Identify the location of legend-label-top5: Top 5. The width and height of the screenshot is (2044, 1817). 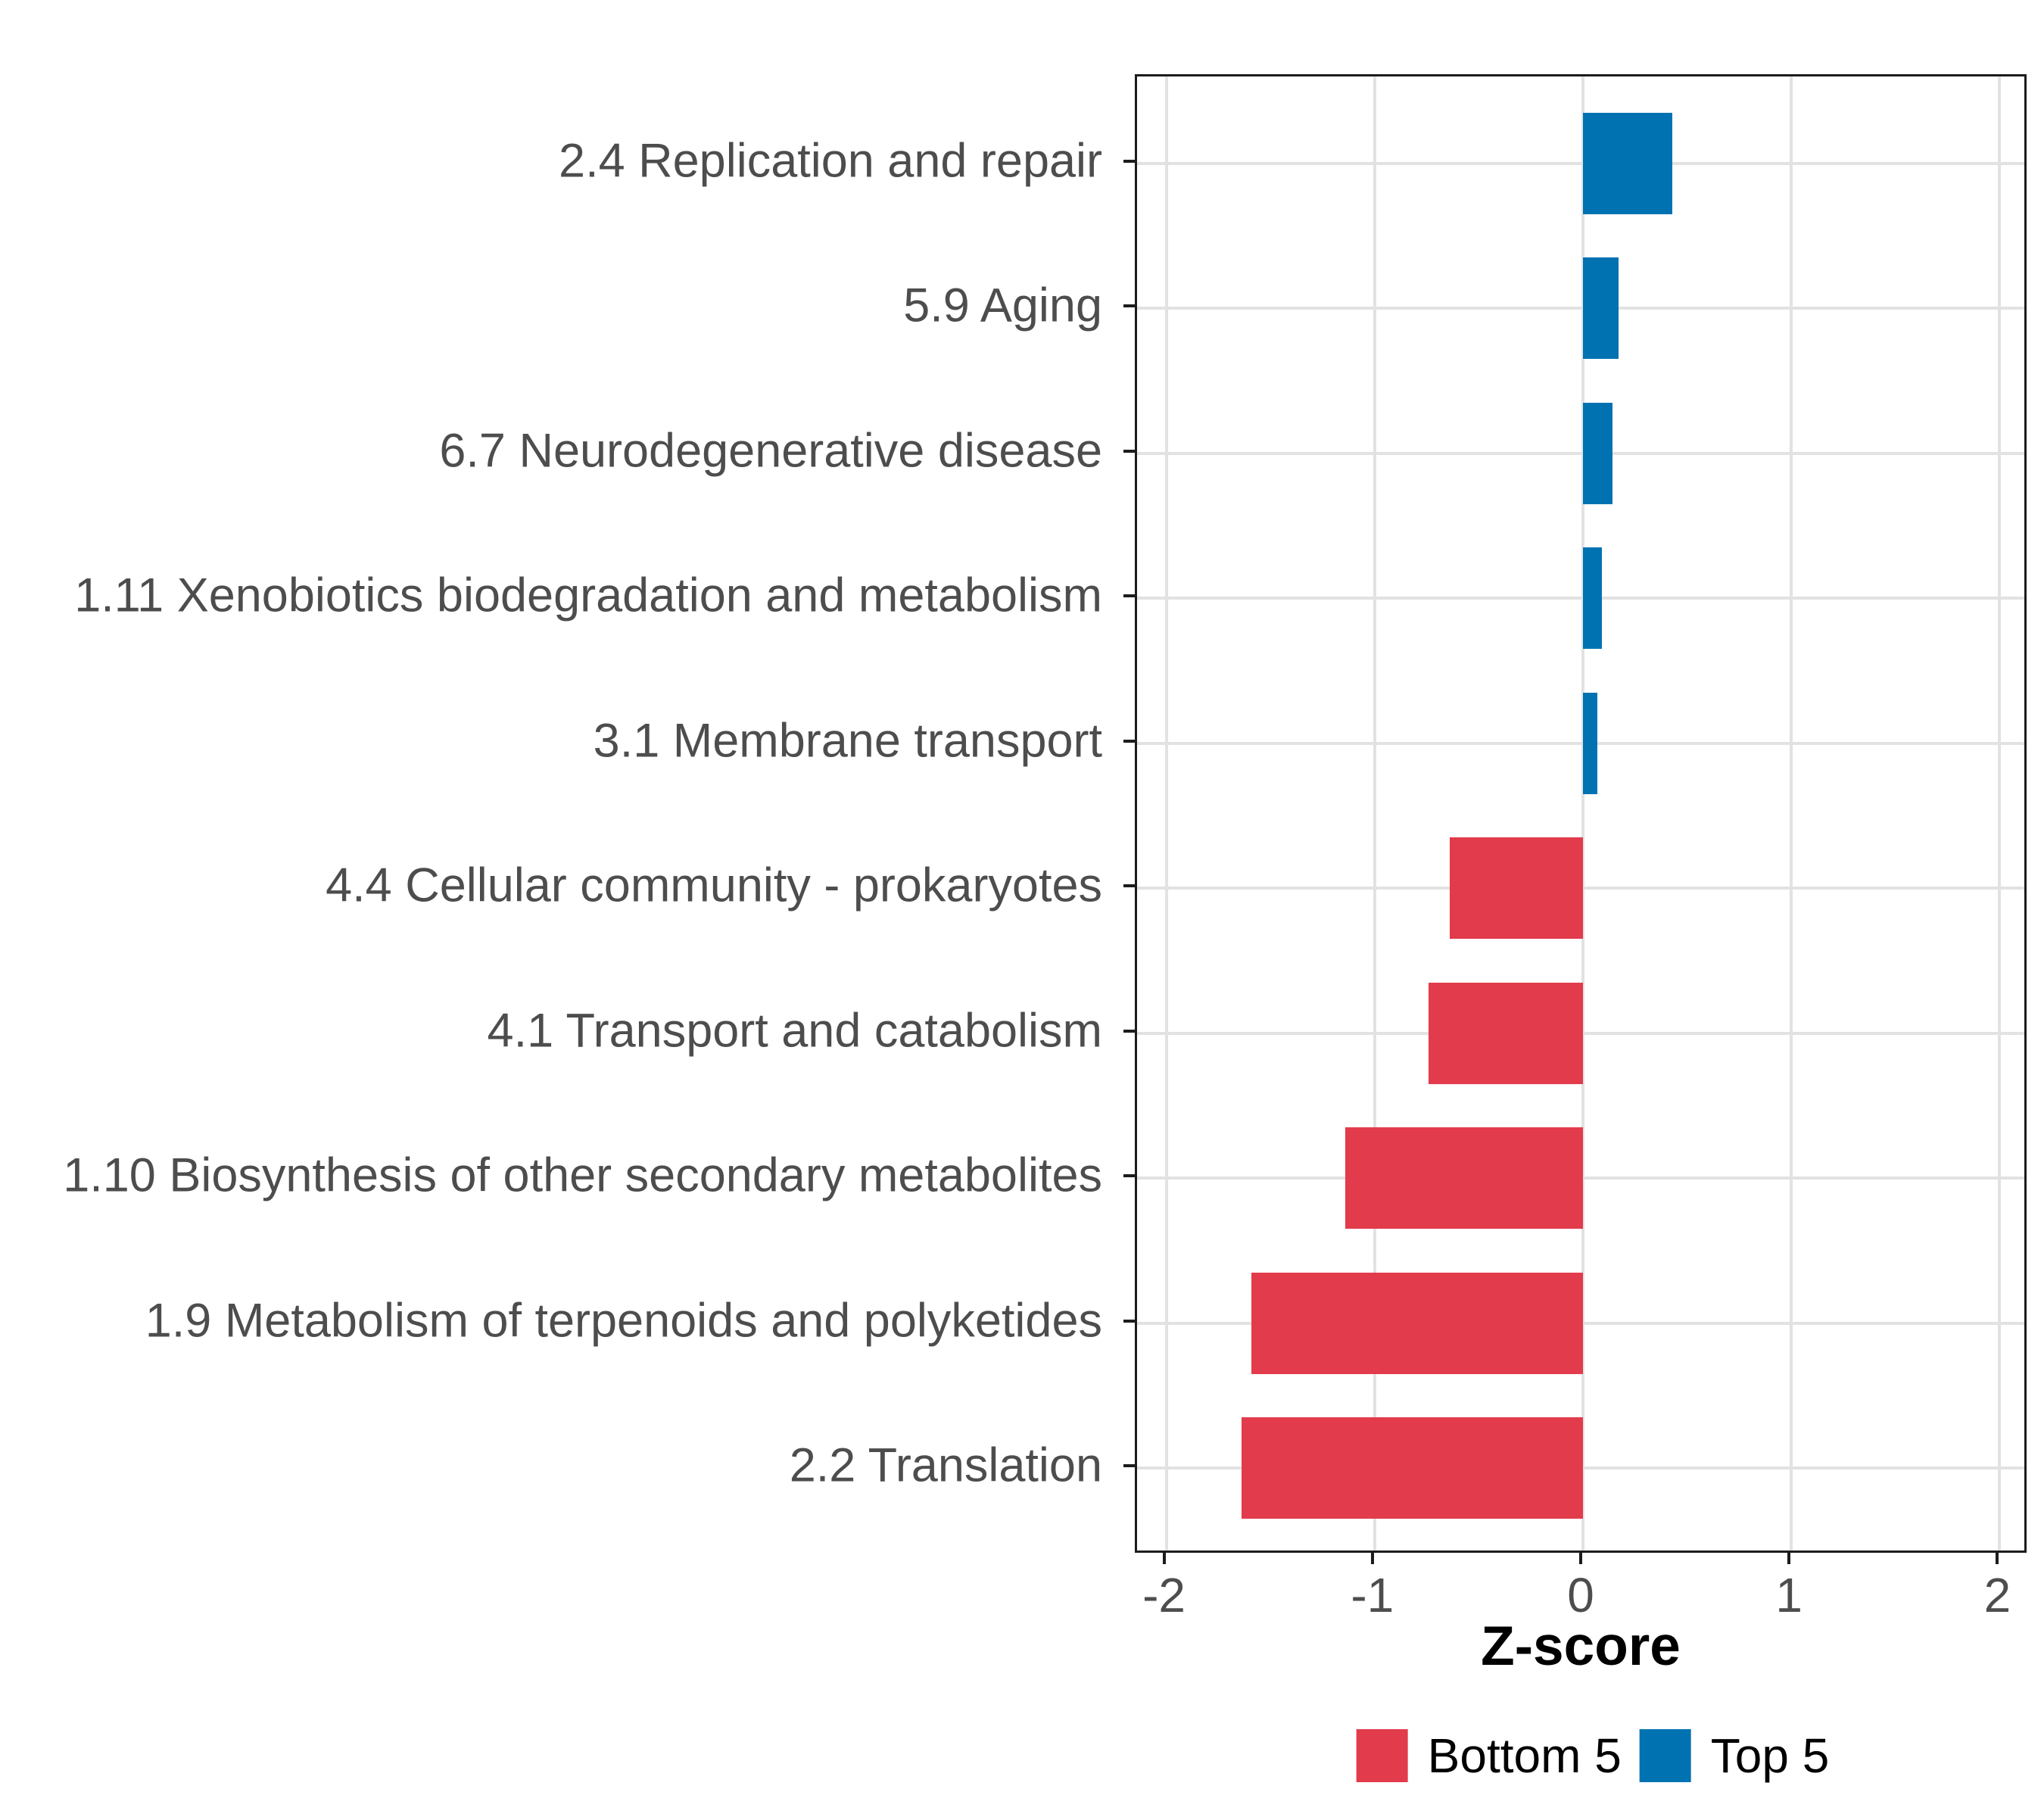
(1770, 1755).